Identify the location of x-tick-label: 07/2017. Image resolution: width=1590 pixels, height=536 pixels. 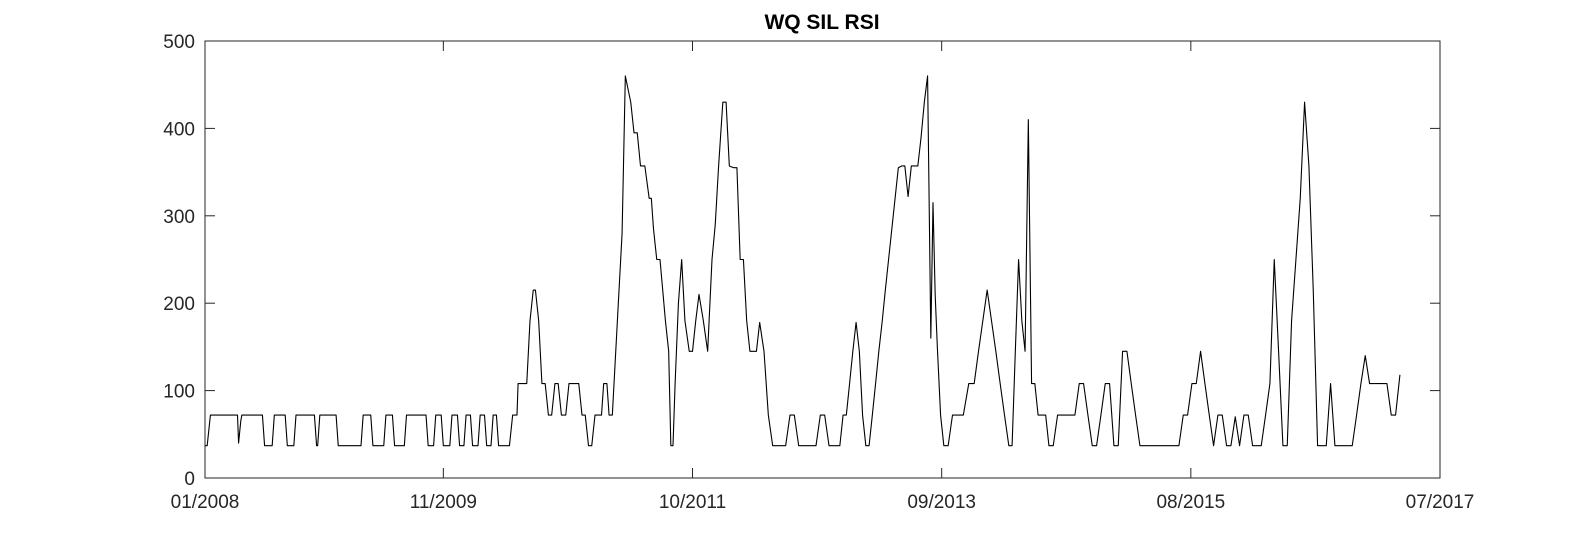
(1440, 502).